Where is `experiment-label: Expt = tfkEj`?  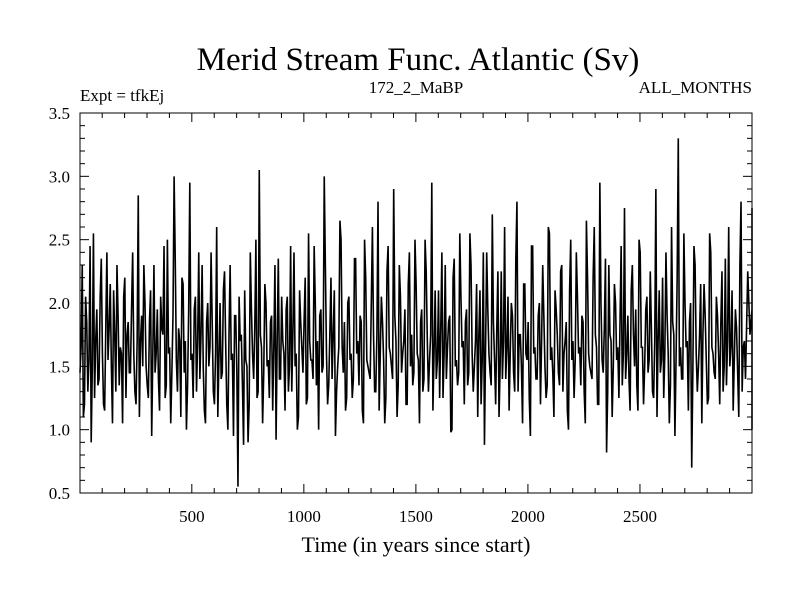 experiment-label: Expt = tfkEj is located at coordinates (122, 95).